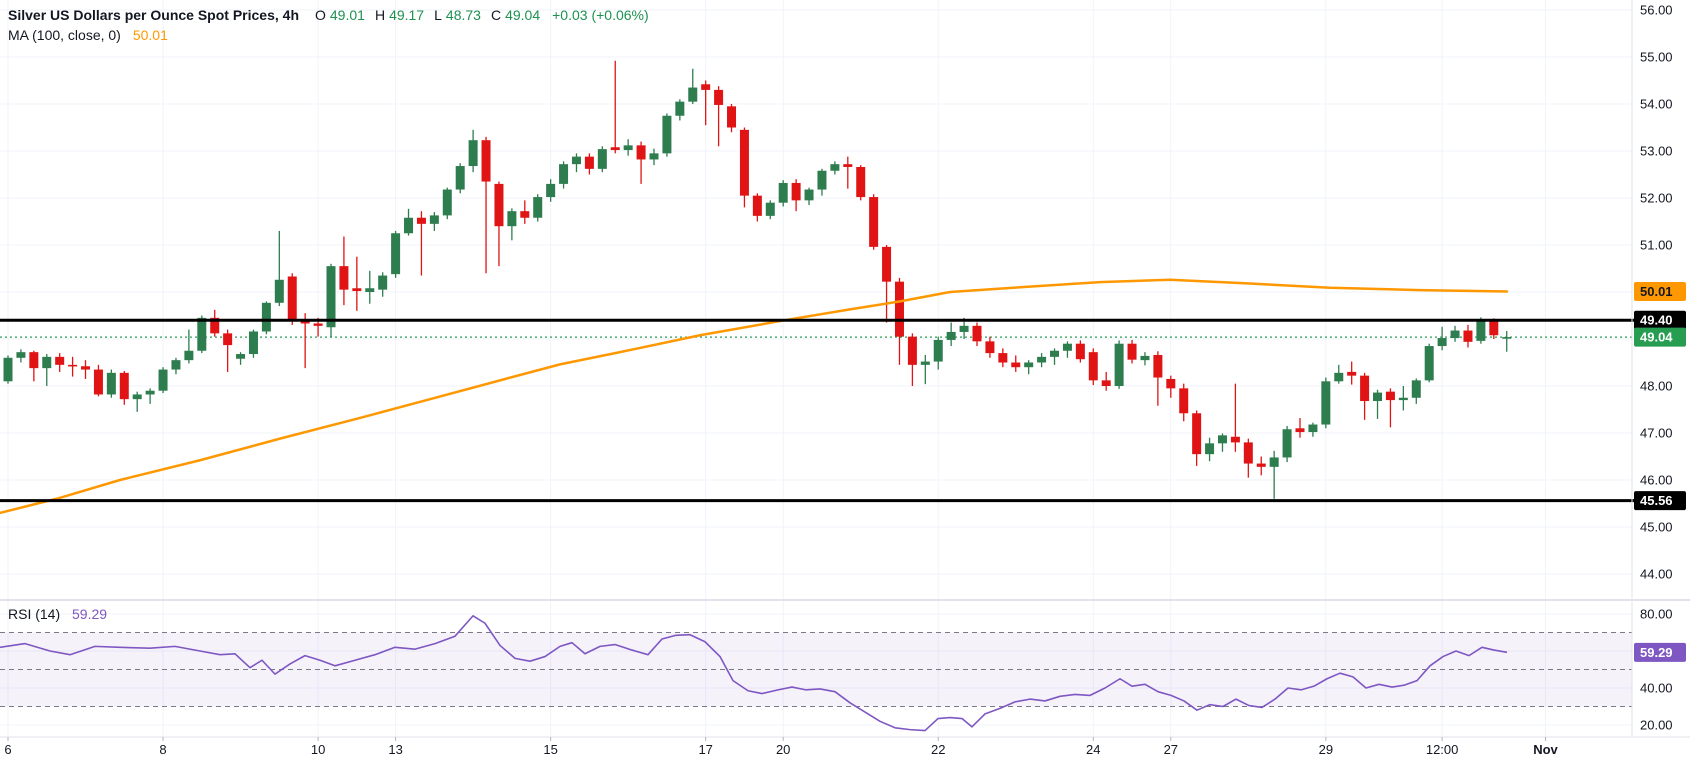 Image resolution: width=1690 pixels, height=760 pixels. Describe the element at coordinates (380, 15) in the screenshot. I see `high-label: H` at that location.